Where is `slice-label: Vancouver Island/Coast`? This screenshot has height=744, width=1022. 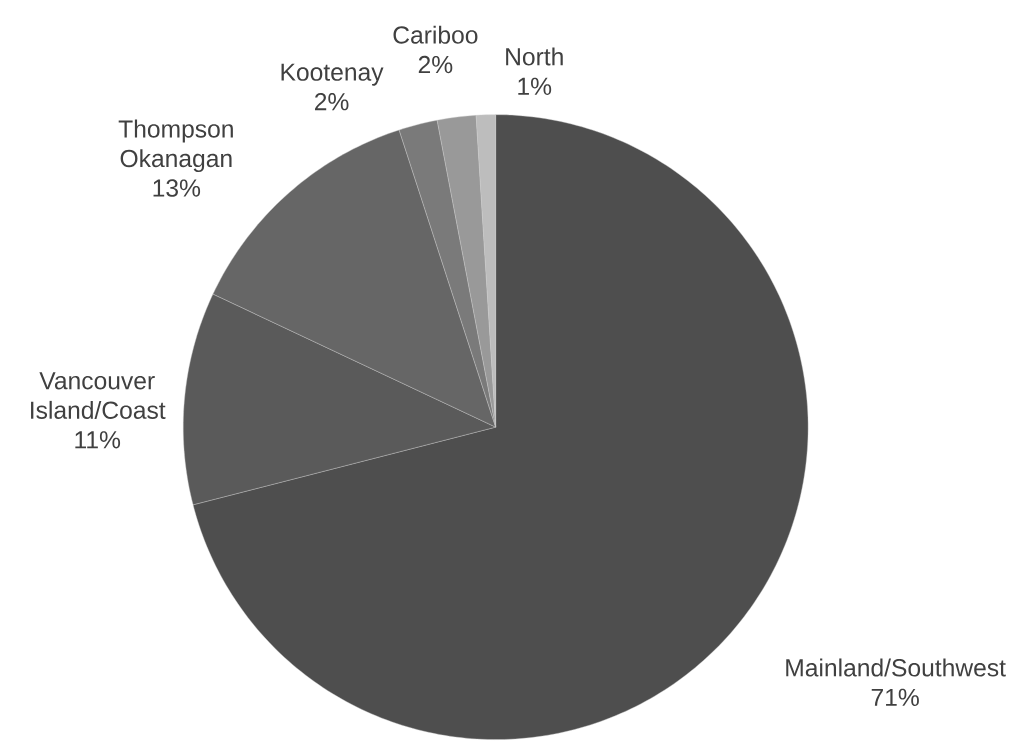 slice-label: Vancouver Island/Coast is located at coordinates (98, 396).